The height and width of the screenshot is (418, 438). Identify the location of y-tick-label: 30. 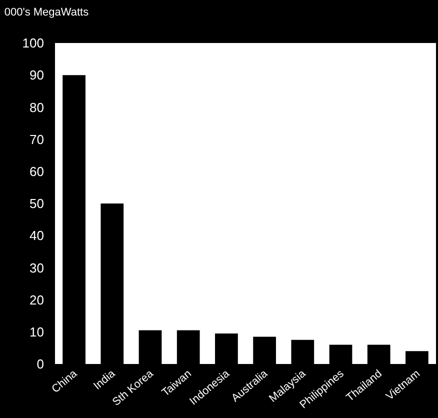
(37, 268).